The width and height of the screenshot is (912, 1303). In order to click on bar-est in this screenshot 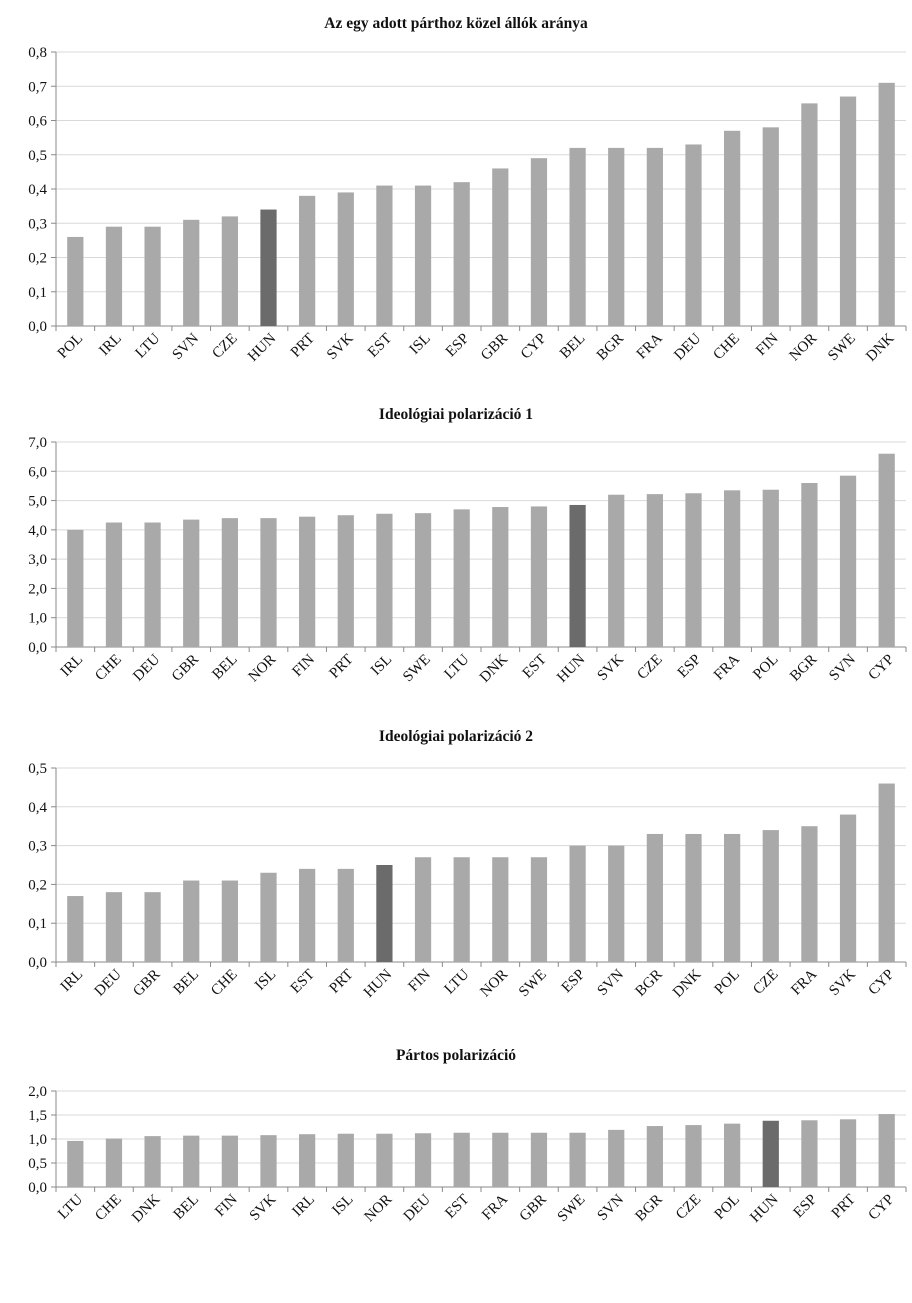, I will do `click(384, 255)`.